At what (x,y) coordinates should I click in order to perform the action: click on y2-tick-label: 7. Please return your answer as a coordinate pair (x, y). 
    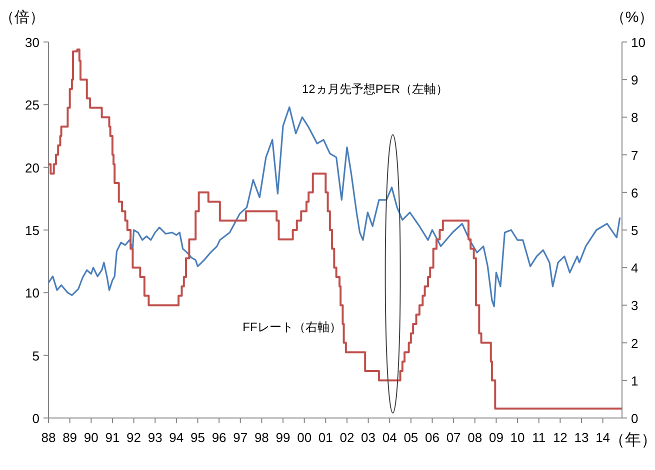
    Looking at the image, I should click on (634, 155).